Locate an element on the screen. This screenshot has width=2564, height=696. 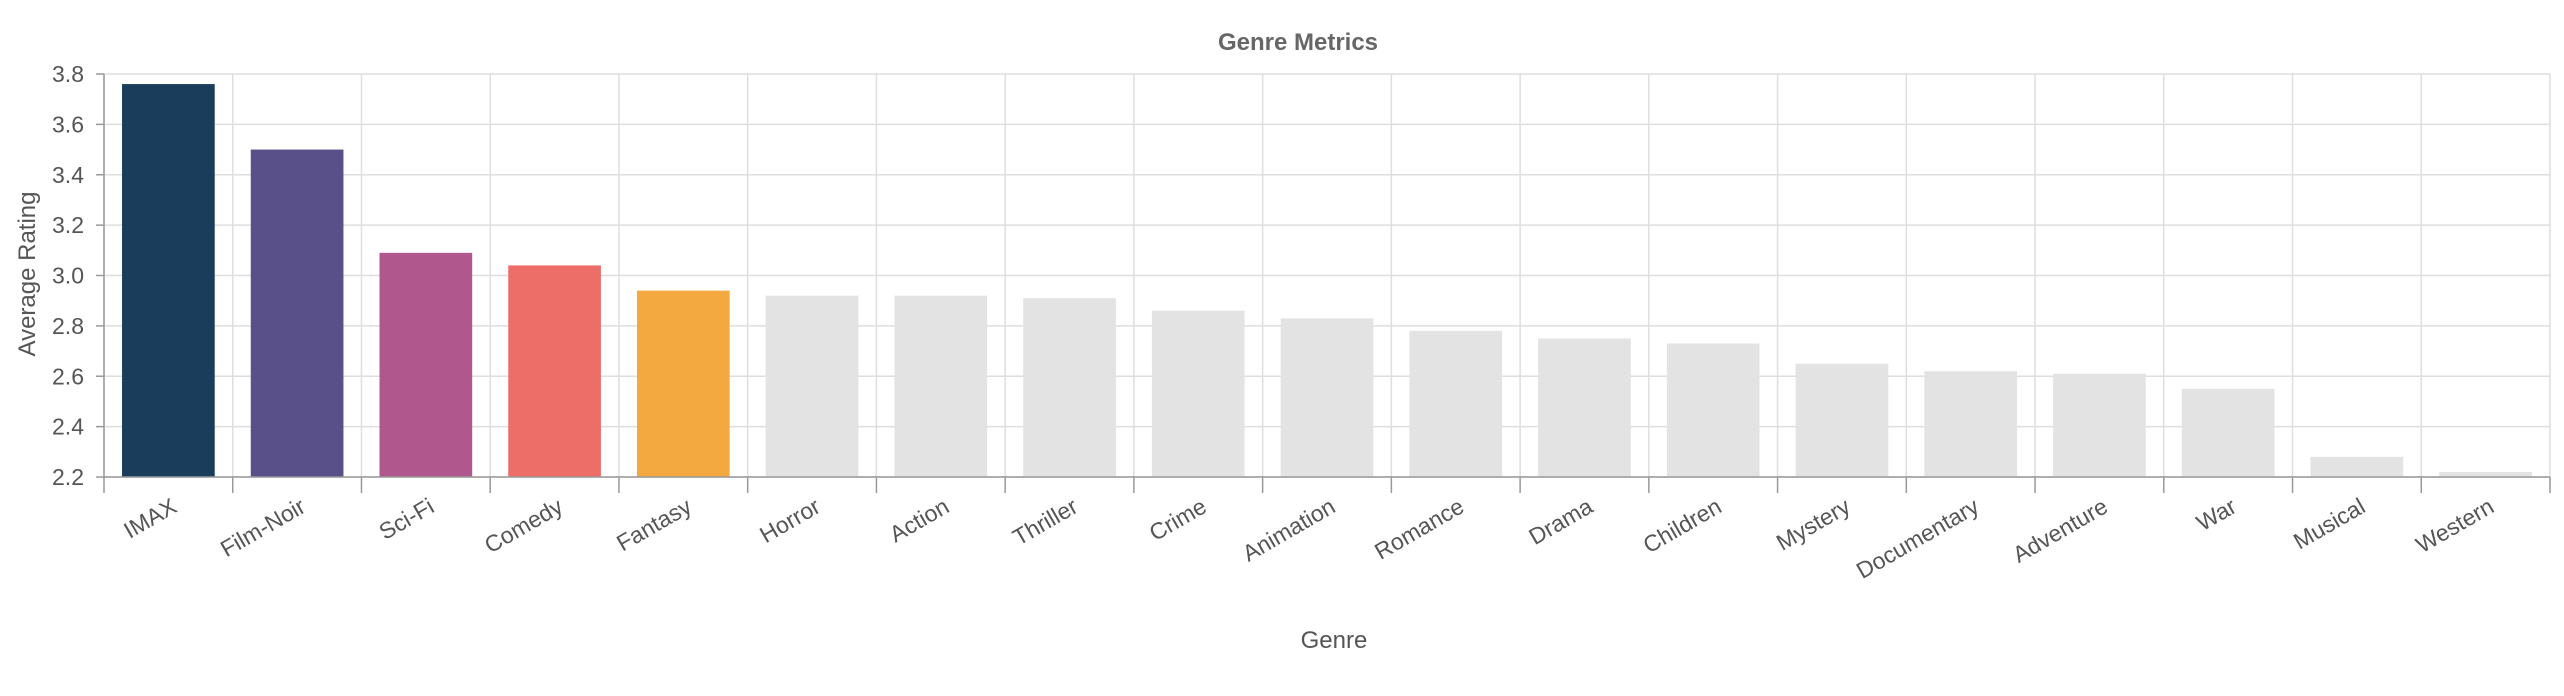
x-tick-label: Horror is located at coordinates (790, 520).